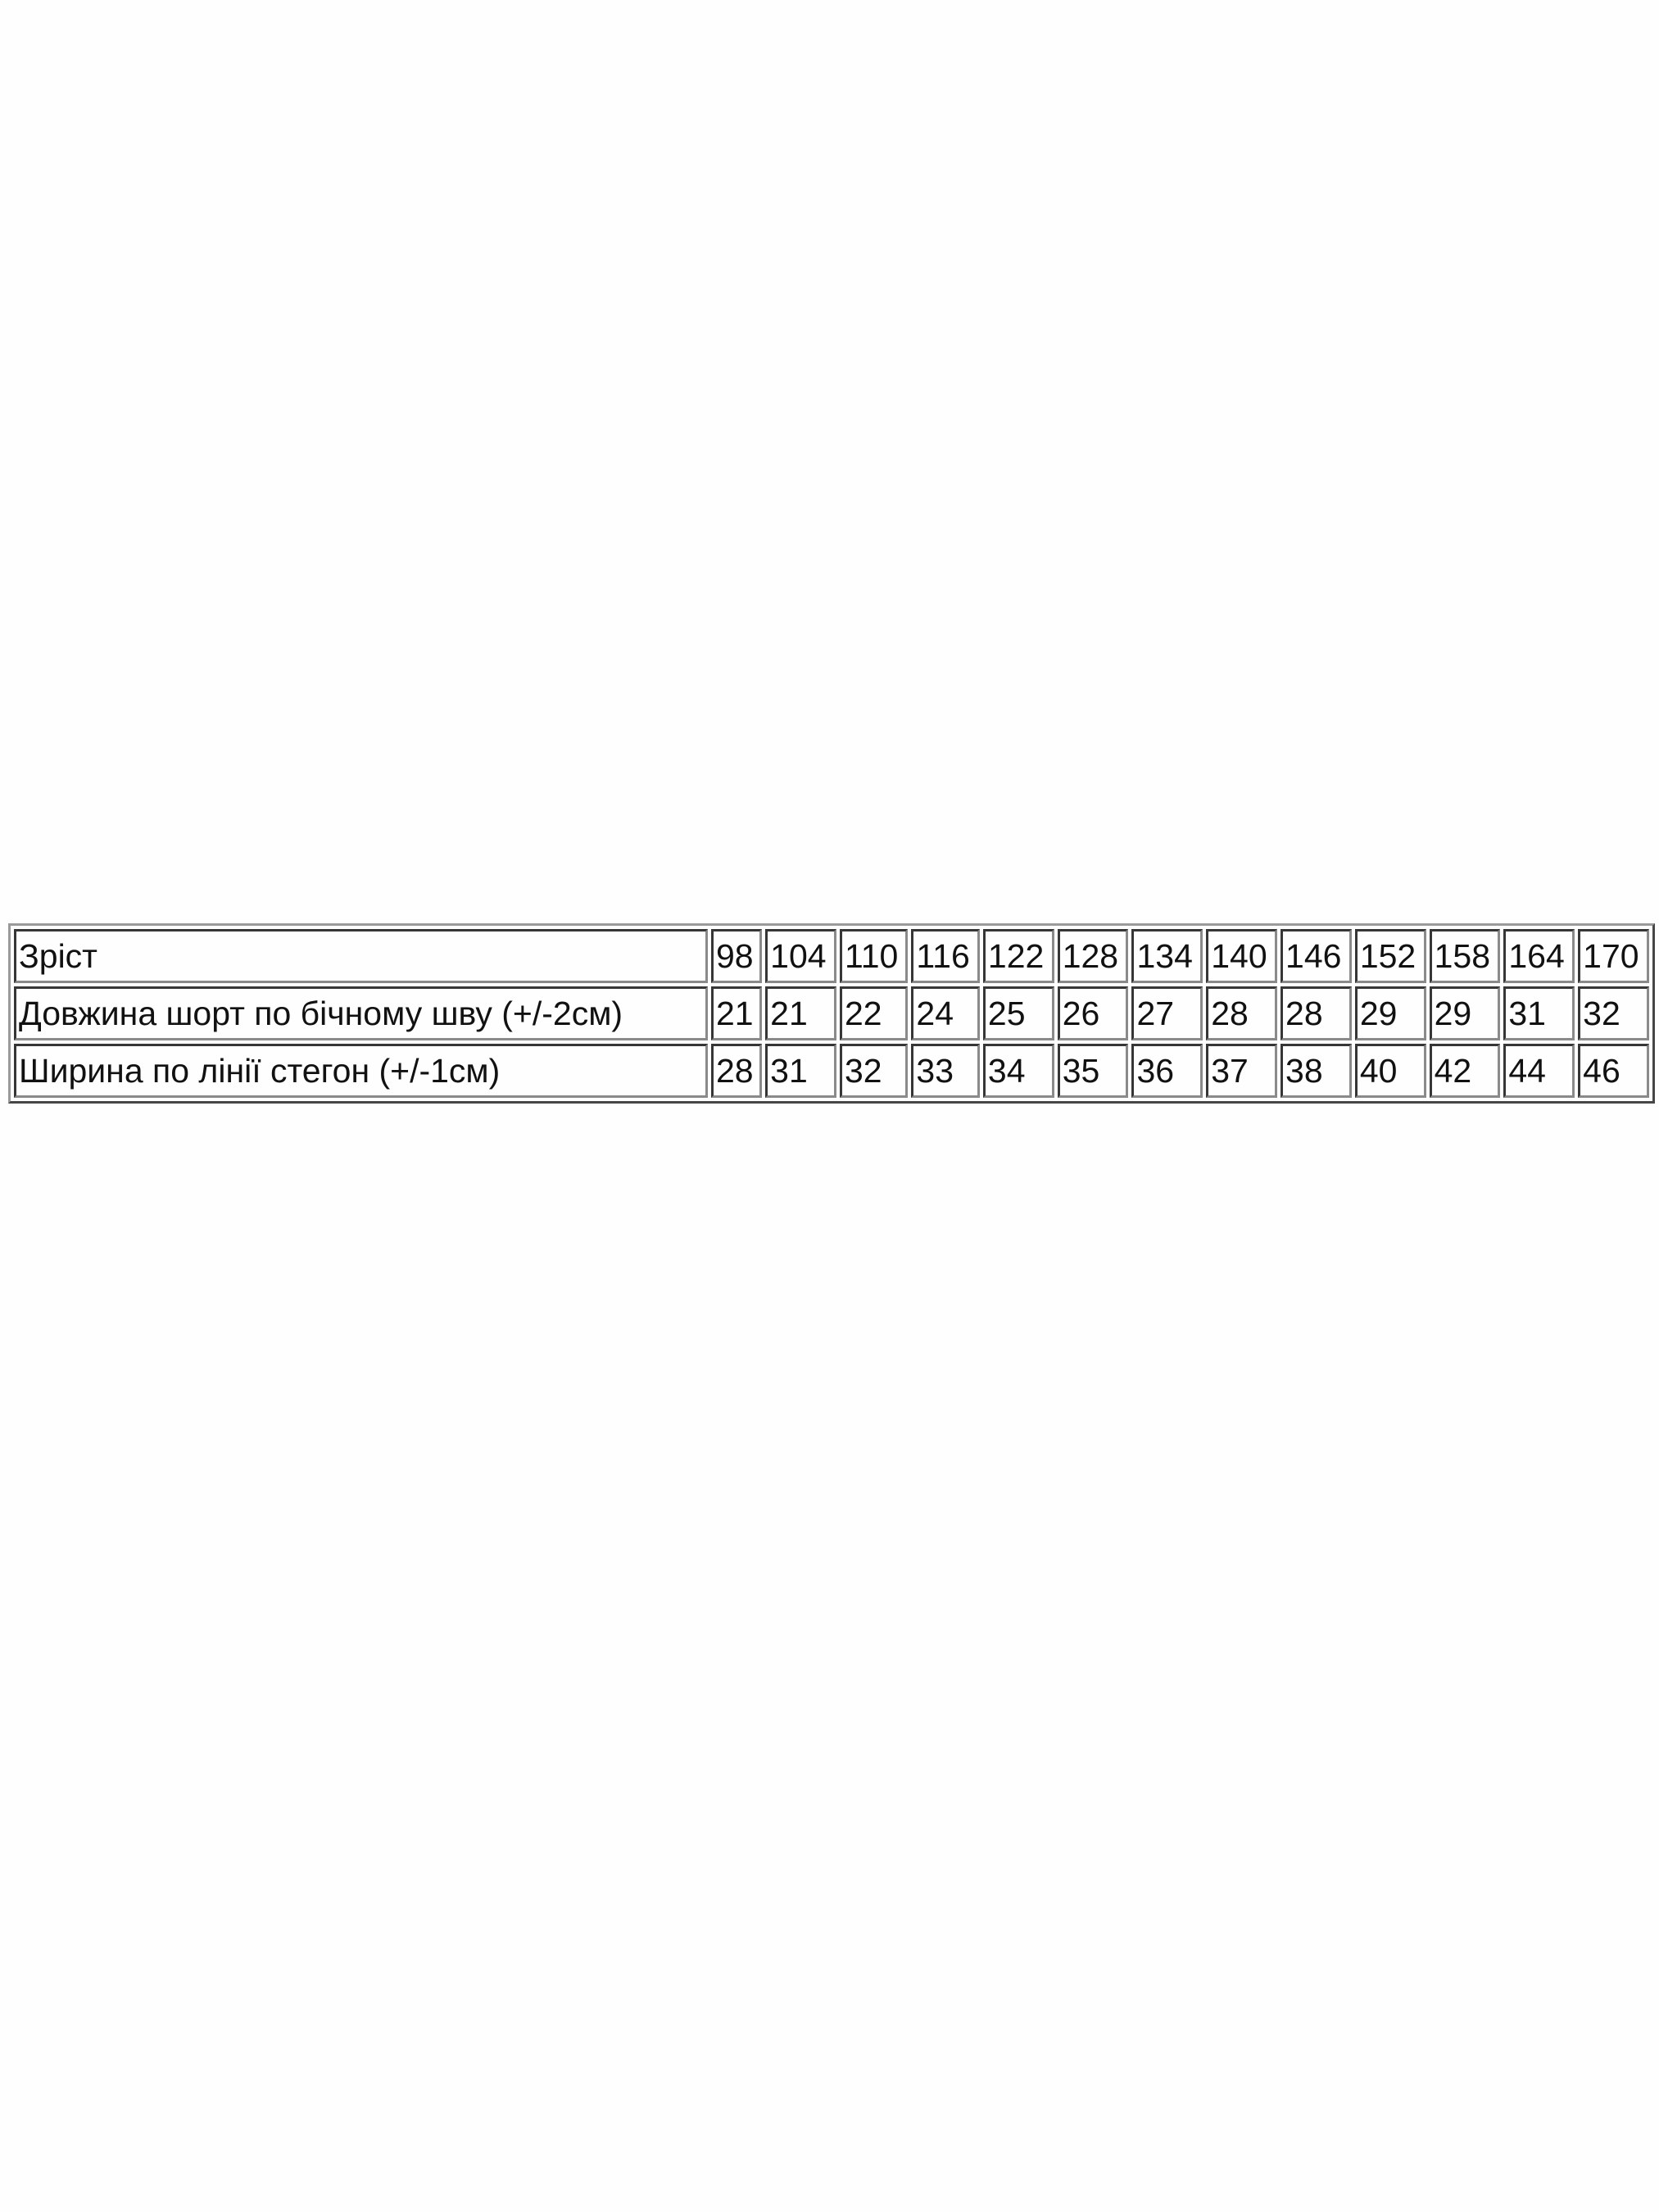 This screenshot has height=2212, width=1659. Describe the element at coordinates (1613, 956) in the screenshot. I see `table-cell: 170` at that location.